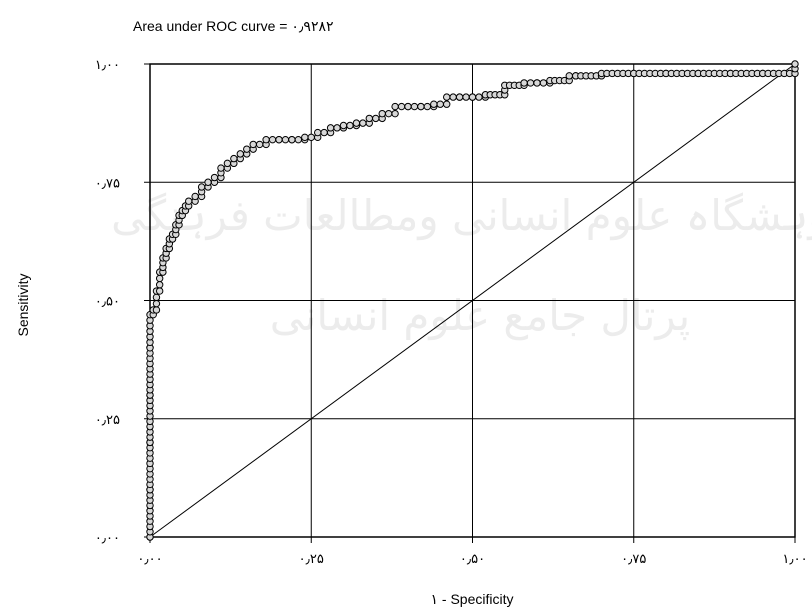 The height and width of the screenshot is (609, 812). Describe the element at coordinates (149, 559) in the screenshot. I see `x-tick-label: ۰٫۰۰` at that location.